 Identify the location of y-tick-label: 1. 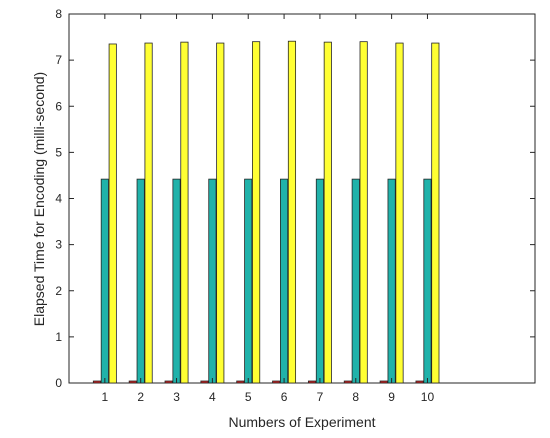
(58, 337).